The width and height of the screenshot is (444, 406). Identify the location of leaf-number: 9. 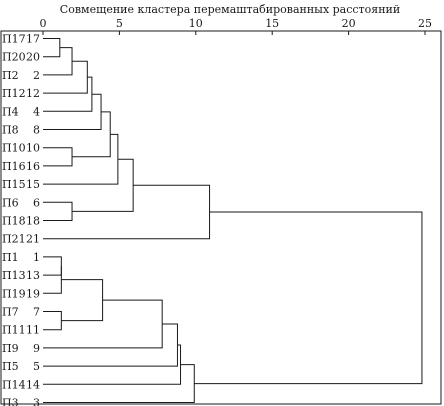
(36, 348).